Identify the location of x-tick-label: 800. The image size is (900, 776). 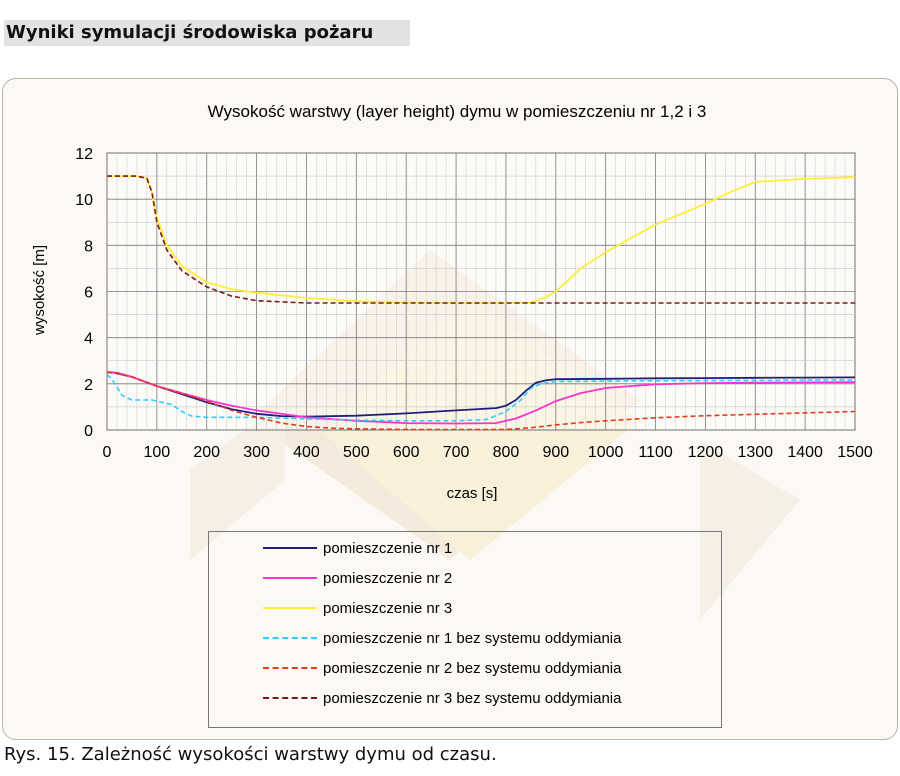
(506, 452).